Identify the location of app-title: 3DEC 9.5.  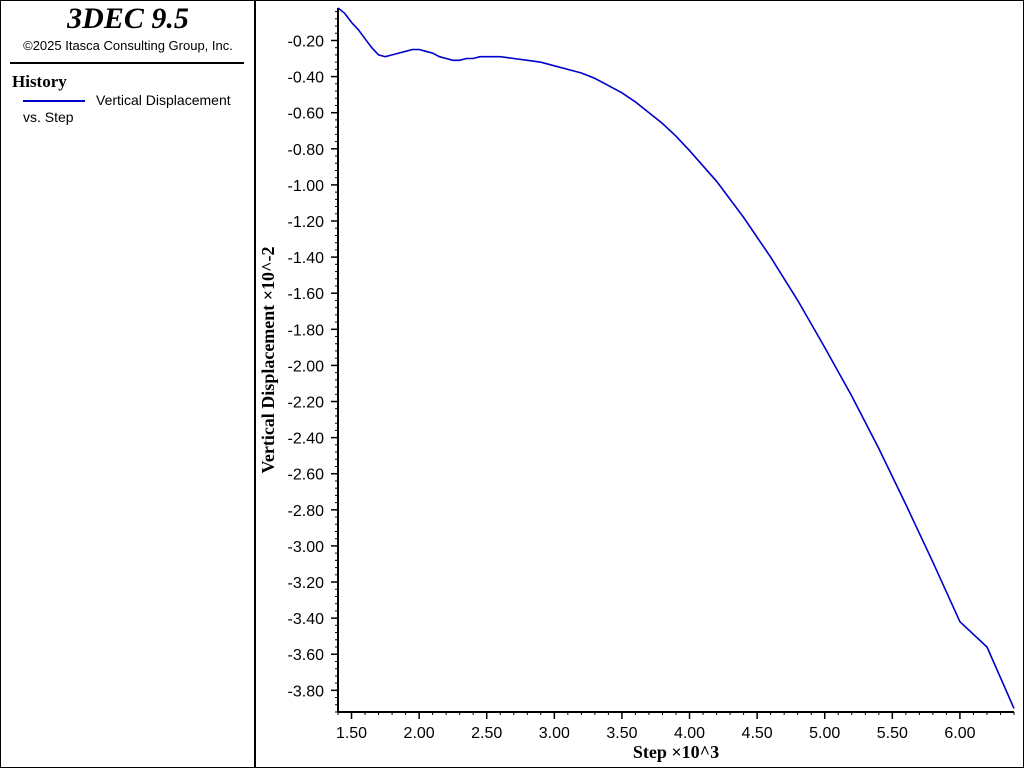
(128, 18).